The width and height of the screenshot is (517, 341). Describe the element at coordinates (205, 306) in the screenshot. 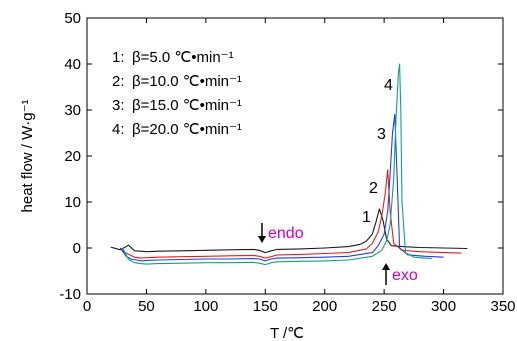

I see `x-tick-label: 100` at that location.